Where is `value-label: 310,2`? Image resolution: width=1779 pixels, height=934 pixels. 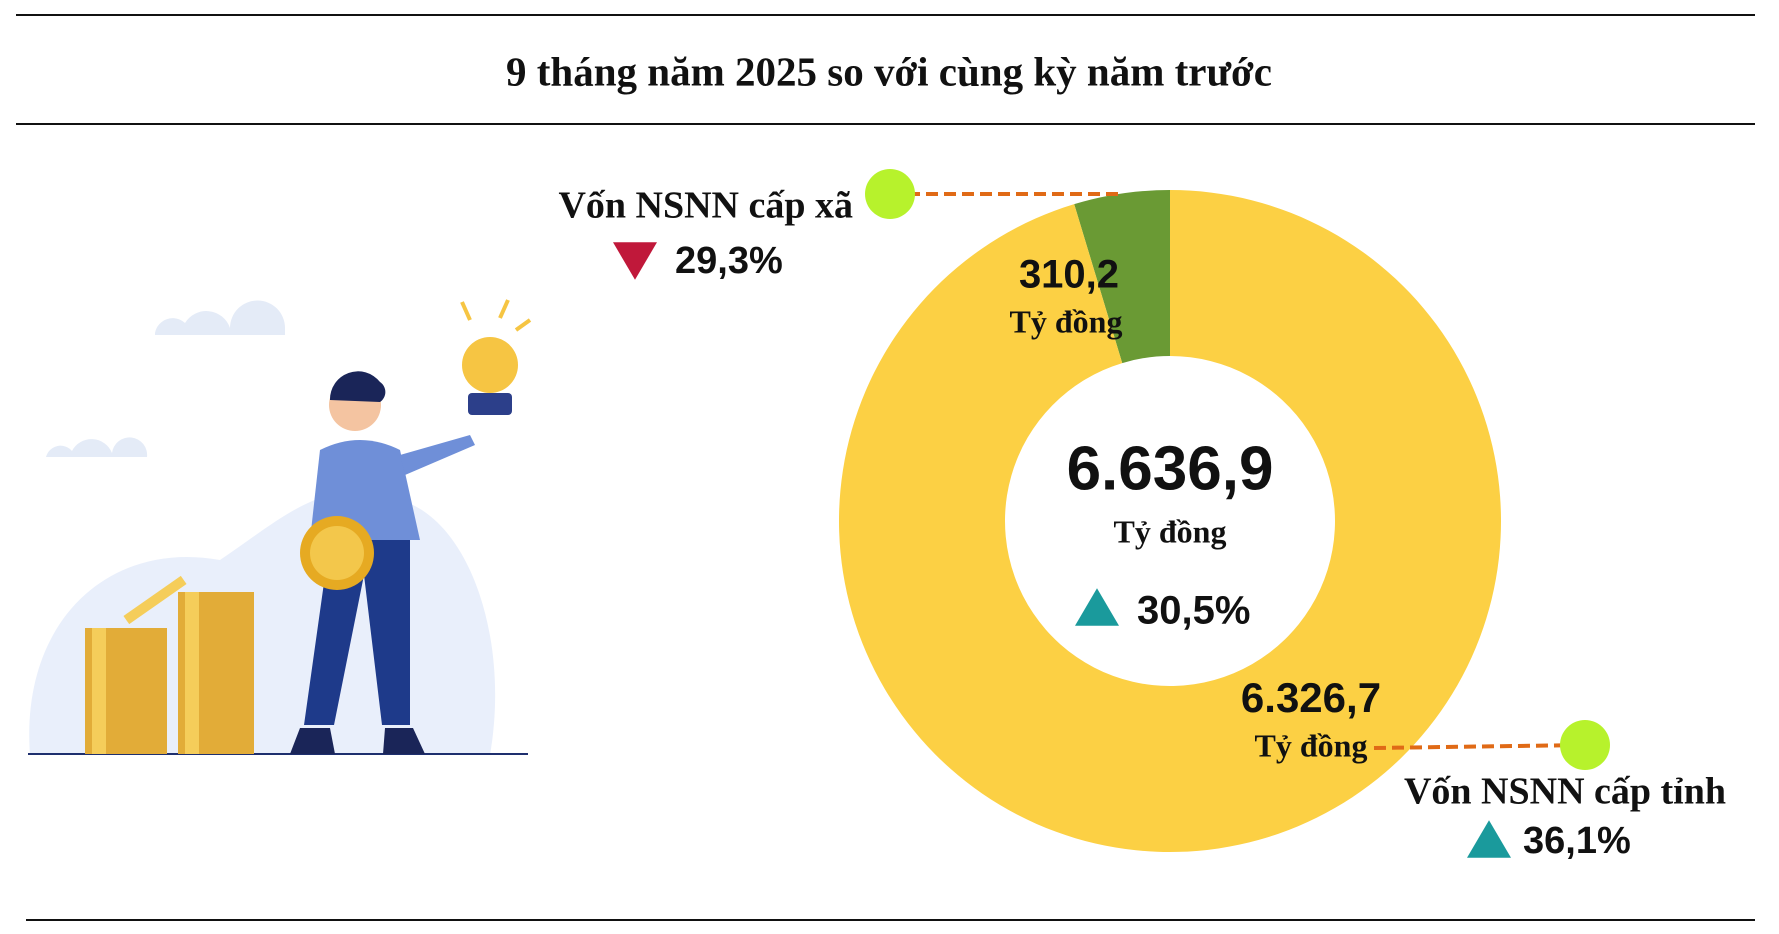
value-label: 310,2 is located at coordinates (1069, 275).